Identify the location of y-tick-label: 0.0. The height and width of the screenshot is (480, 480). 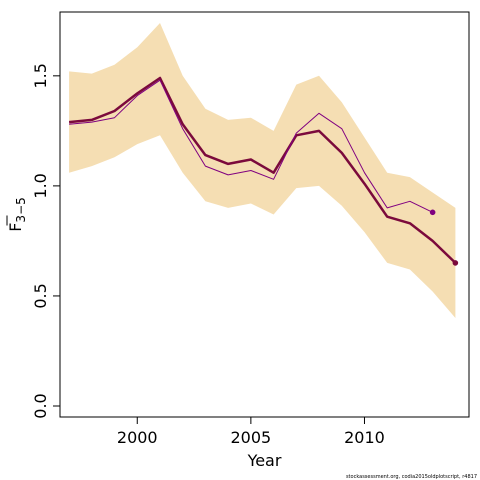
(40, 405).